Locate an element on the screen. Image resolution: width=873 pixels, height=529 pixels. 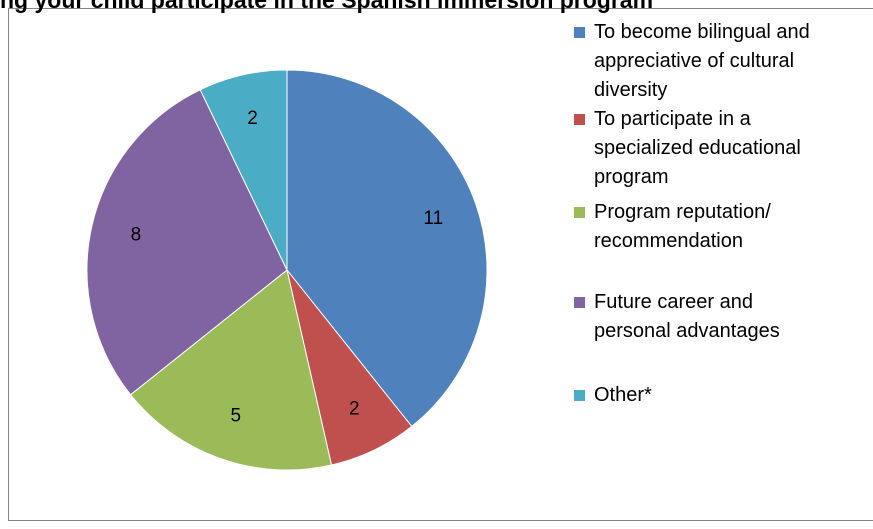
legend-label: Program reputation/ recommendation is located at coordinates (682, 226).